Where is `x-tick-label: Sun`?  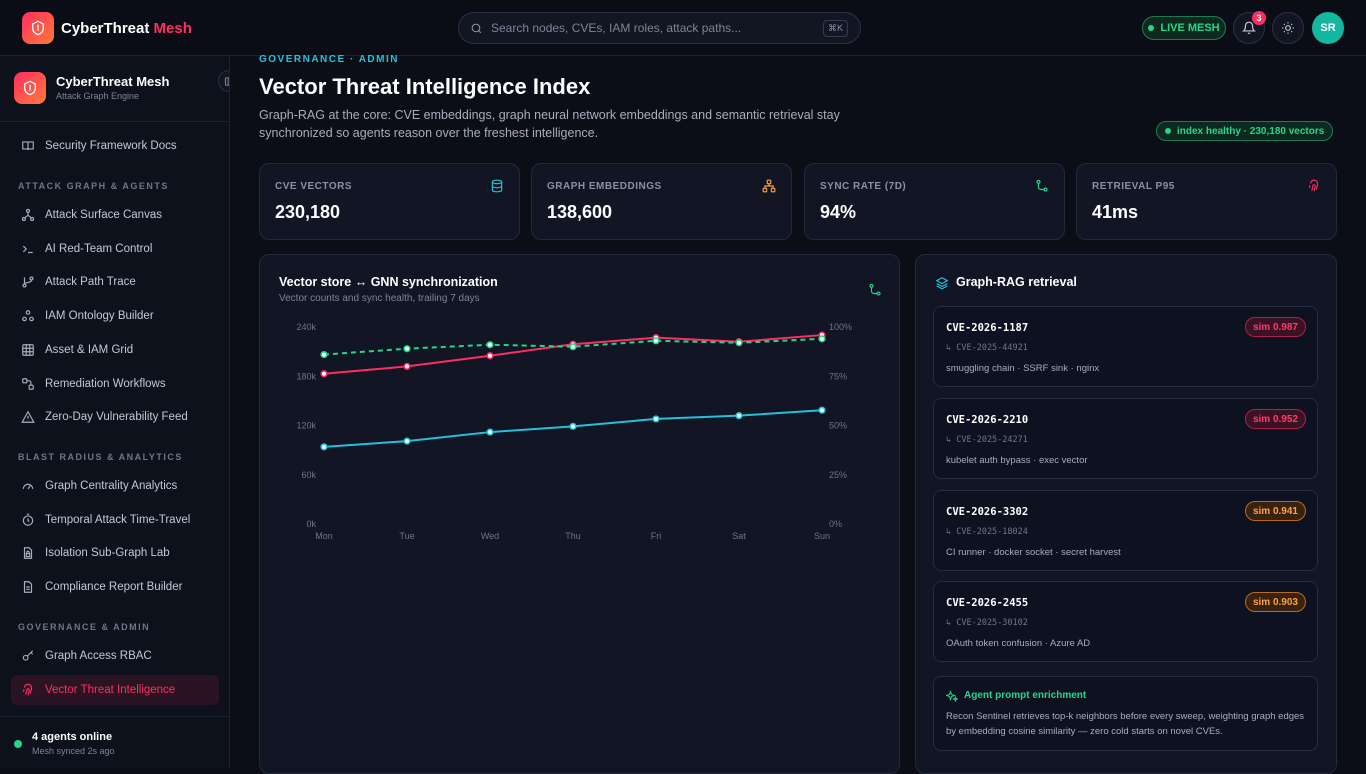 x-tick-label: Sun is located at coordinates (822, 536).